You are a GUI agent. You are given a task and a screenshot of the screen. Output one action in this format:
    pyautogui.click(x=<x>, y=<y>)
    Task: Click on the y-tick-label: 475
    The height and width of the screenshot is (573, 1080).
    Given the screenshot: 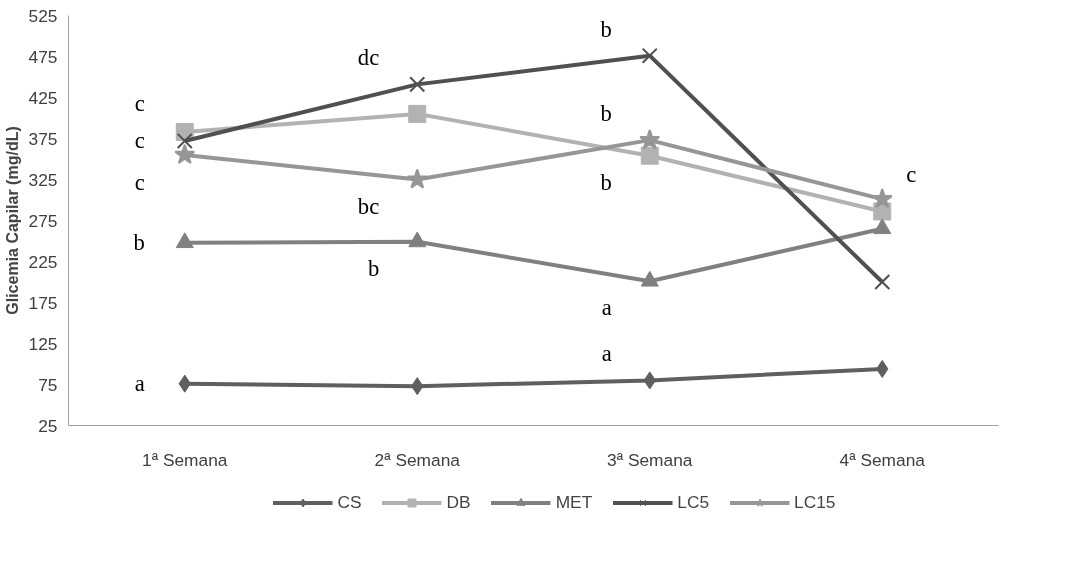 What is the action you would take?
    pyautogui.click(x=43, y=56)
    